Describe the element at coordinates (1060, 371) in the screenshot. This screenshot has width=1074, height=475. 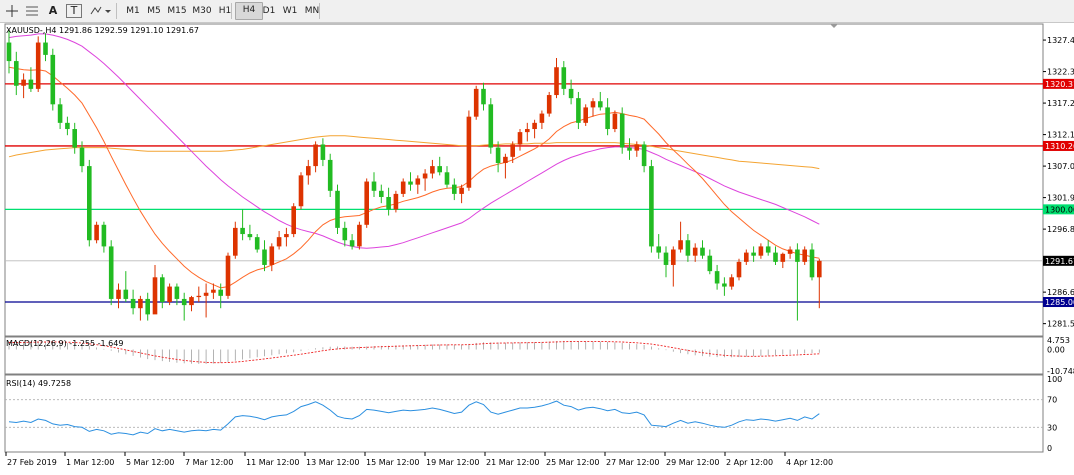
I see `macd-tick-label: -10.748` at that location.